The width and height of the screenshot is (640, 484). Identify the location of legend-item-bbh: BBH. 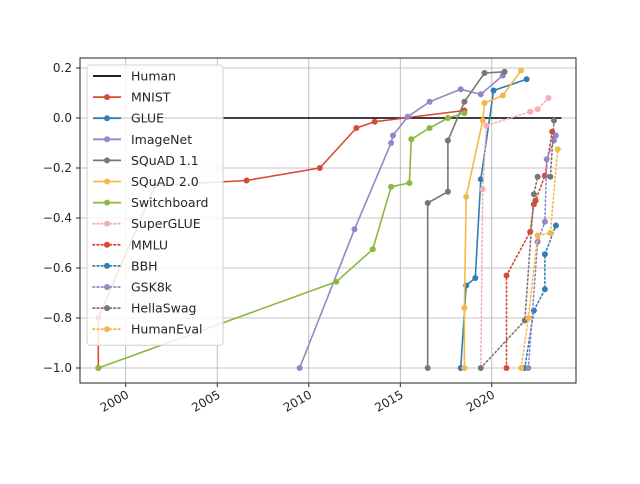
(125, 265).